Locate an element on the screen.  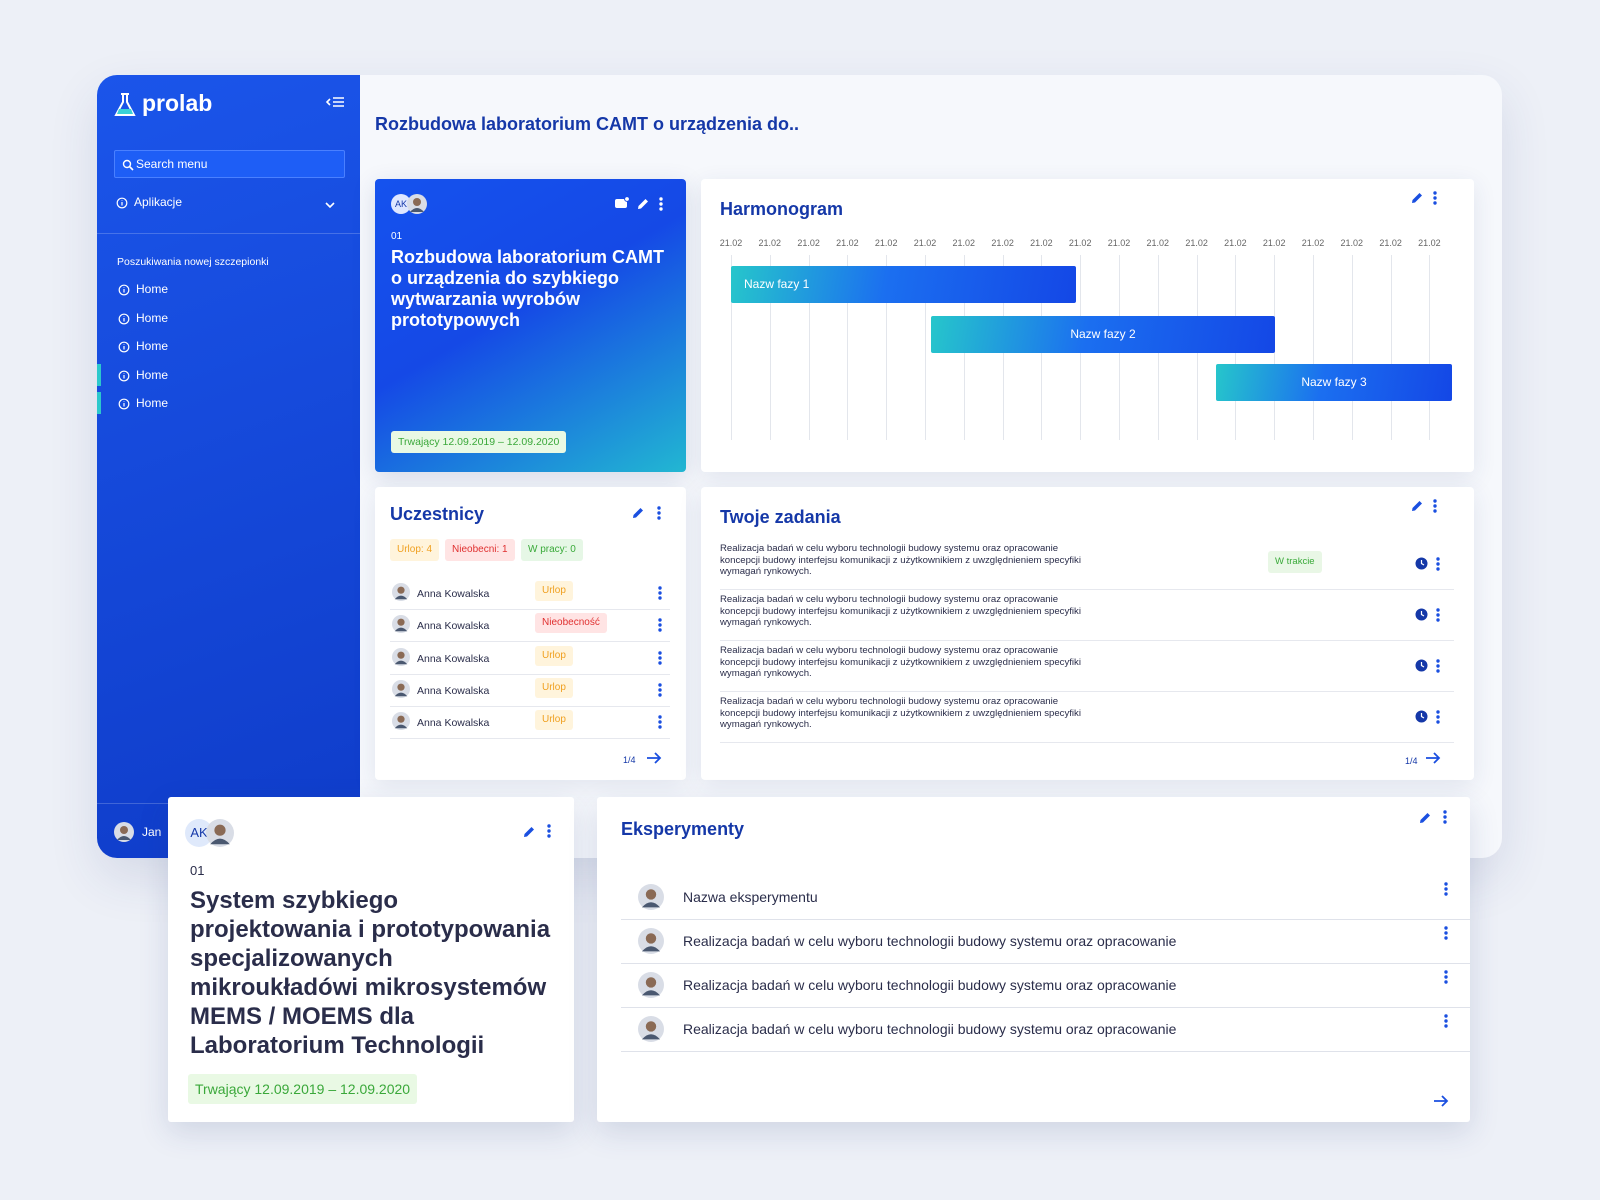
card-title: Twoje zadania is located at coordinates (780, 517).